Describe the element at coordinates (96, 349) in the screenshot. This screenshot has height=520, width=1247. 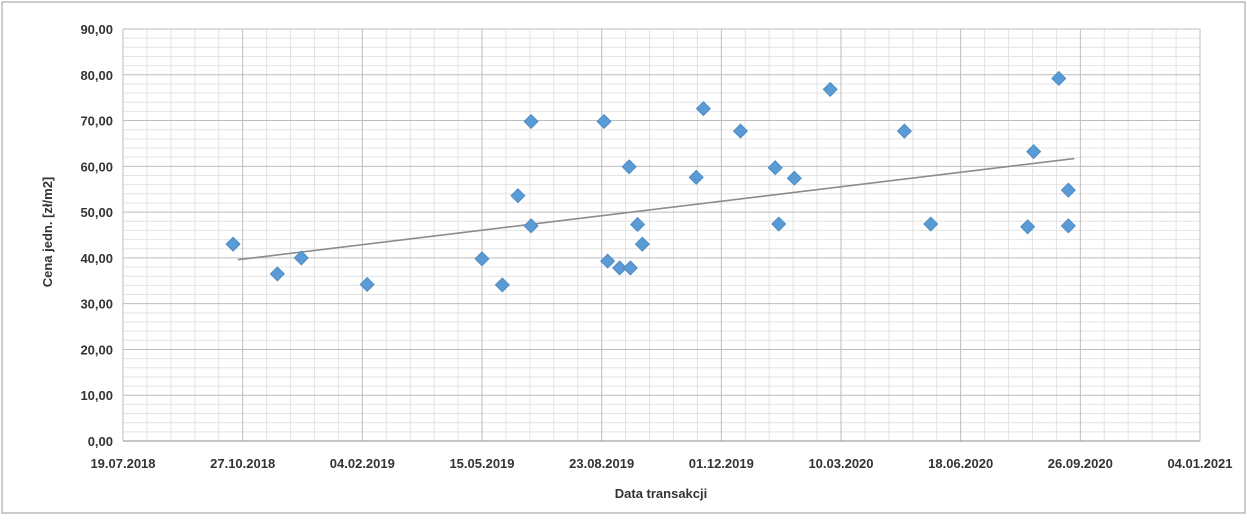
I see `y-tick-label: 20,00` at that location.